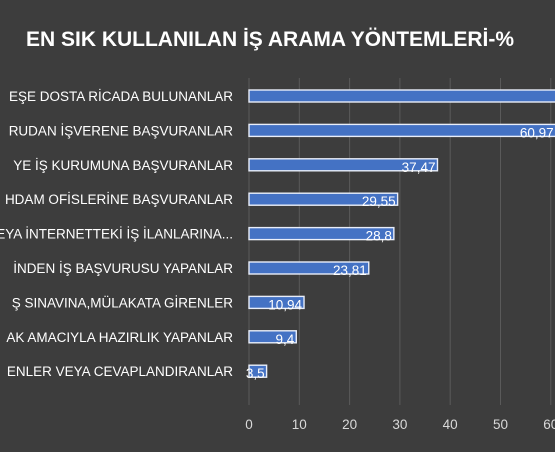  Describe the element at coordinates (450, 424) in the screenshot. I see `x-tick-label: 40` at that location.